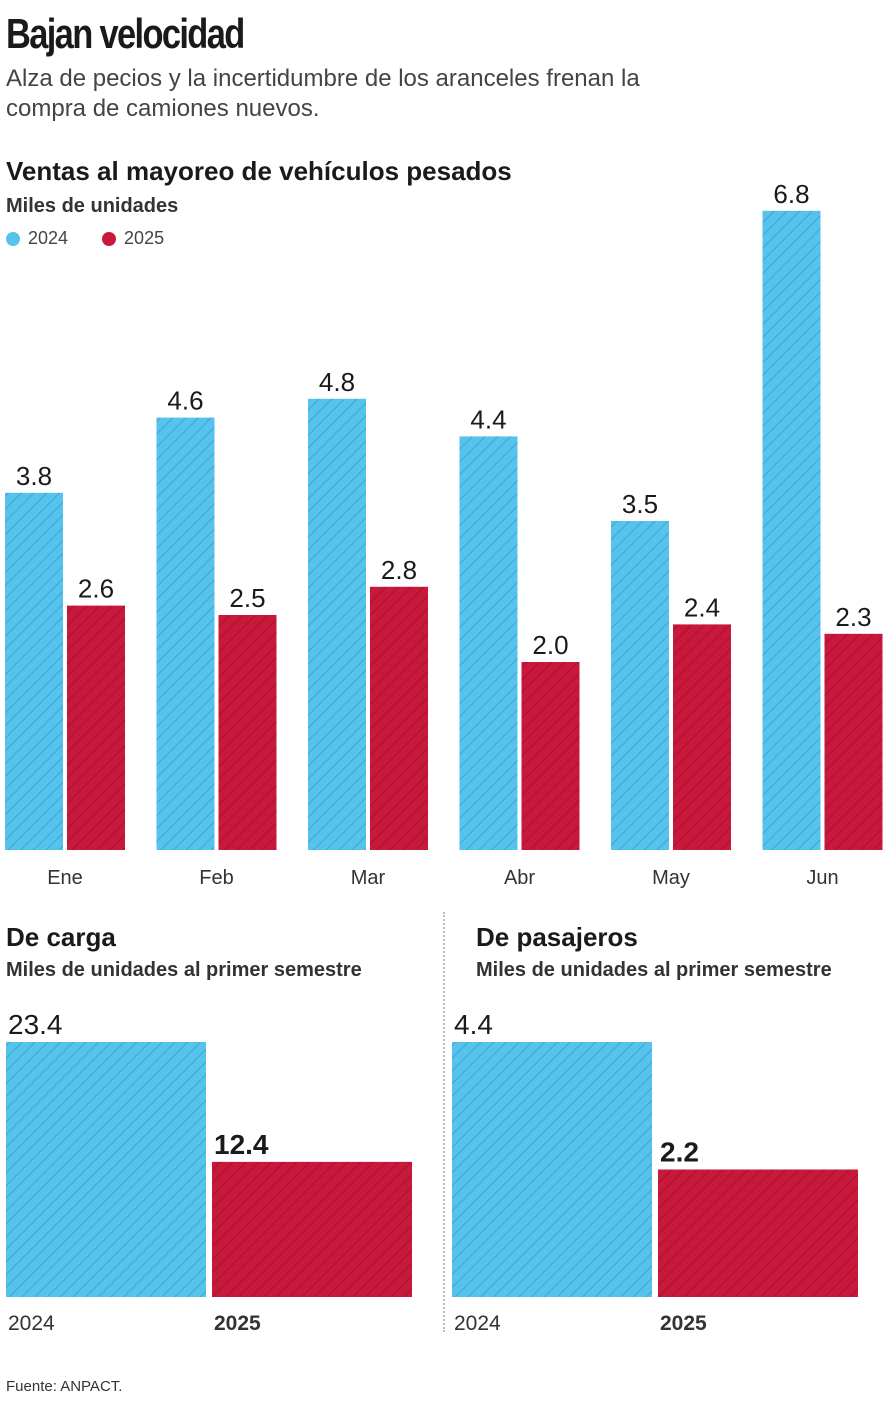 The image size is (886, 1419). Describe the element at coordinates (337, 624) in the screenshot. I see `bar-mar-2024` at that location.